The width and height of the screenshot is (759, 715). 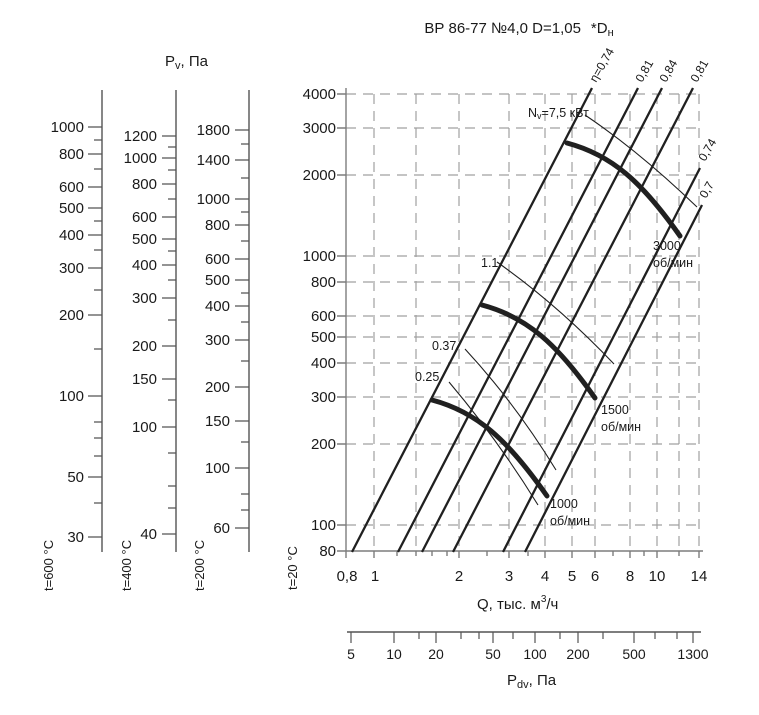 I want to click on power-label-0-37: 0.37, so click(x=444, y=346).